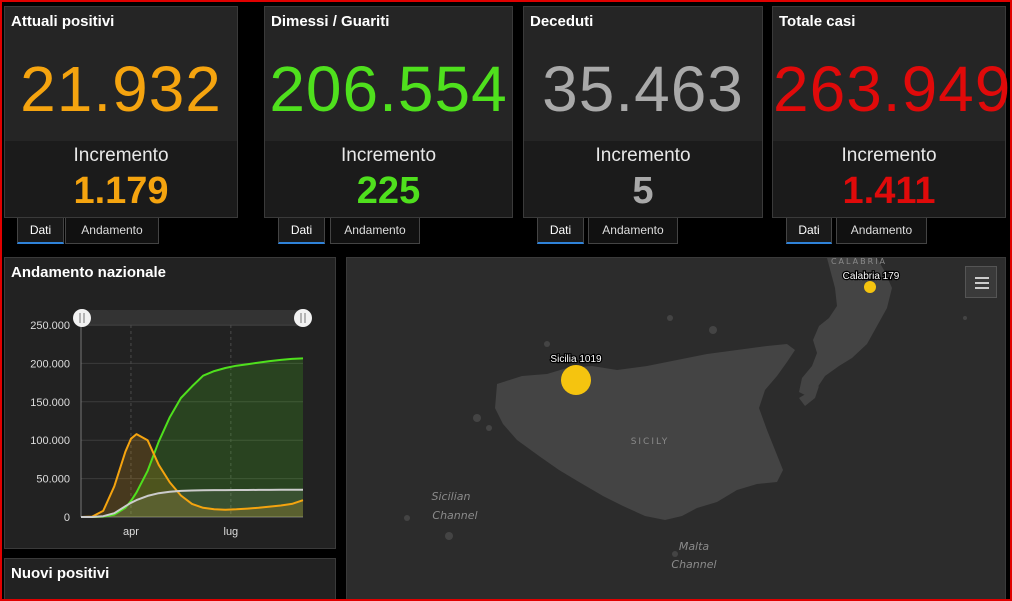 This screenshot has height=601, width=1012. I want to click on y-tick-label: 50.000, so click(53, 480).